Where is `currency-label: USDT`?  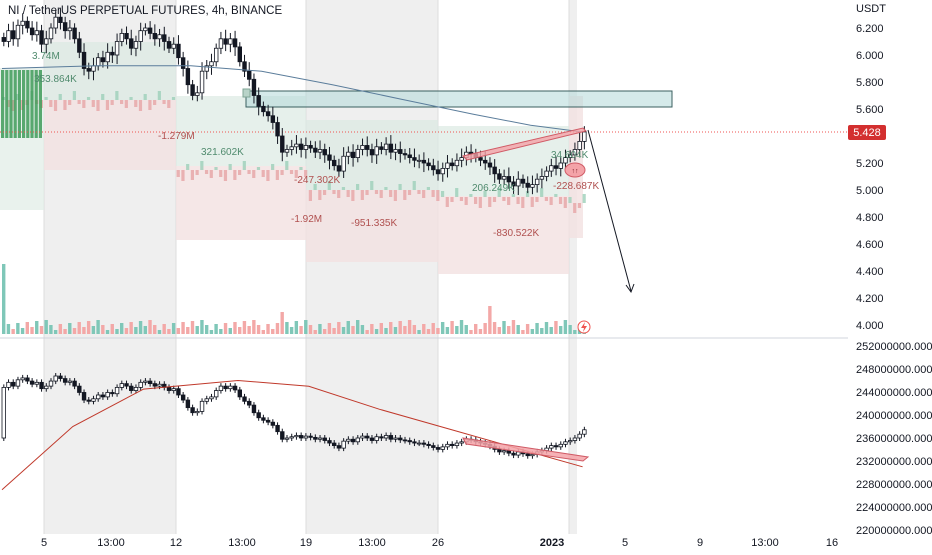
currency-label: USDT is located at coordinates (871, 9).